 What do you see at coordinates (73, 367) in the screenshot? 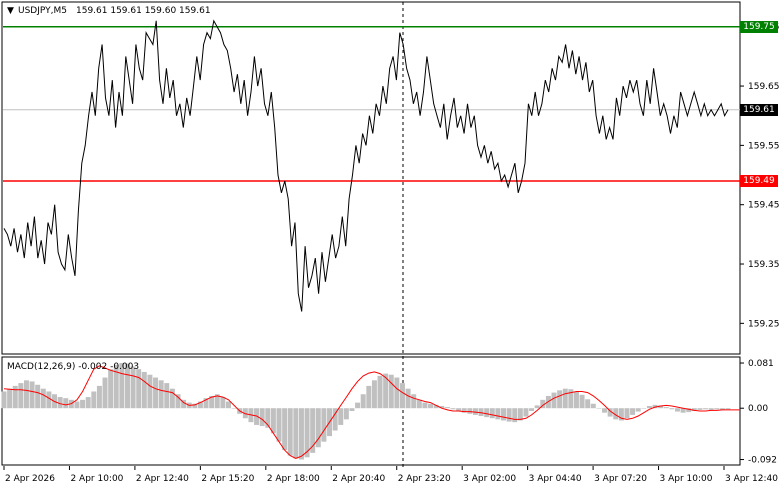
I see `macd-title: MACD(12,26,9) -0.002 -0.003` at bounding box center [73, 367].